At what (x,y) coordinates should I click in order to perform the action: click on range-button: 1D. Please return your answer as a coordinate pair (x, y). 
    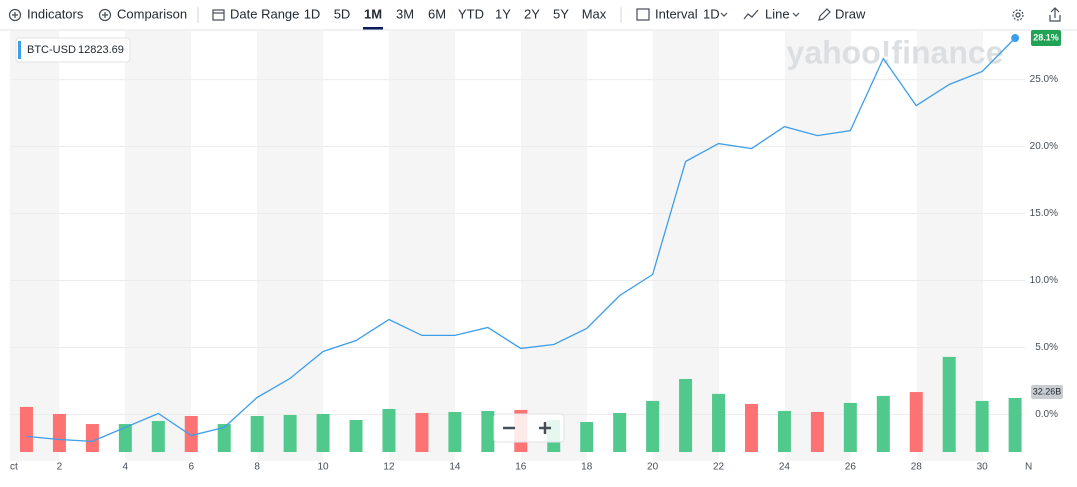
    Looking at the image, I should click on (312, 13).